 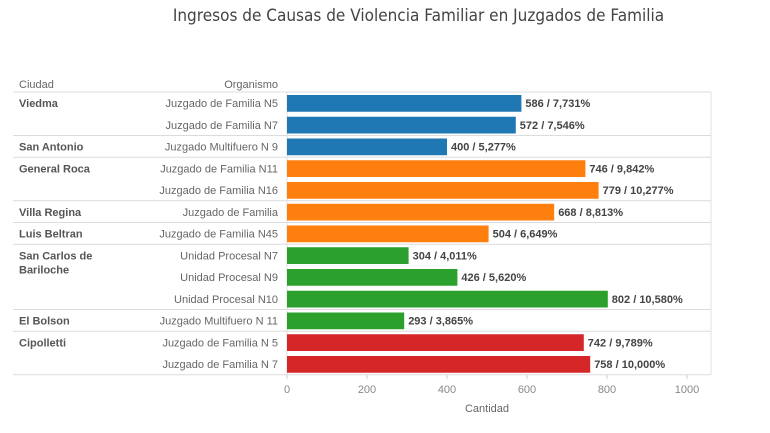 I want to click on city-label: San Carlos de, so click(x=55, y=256).